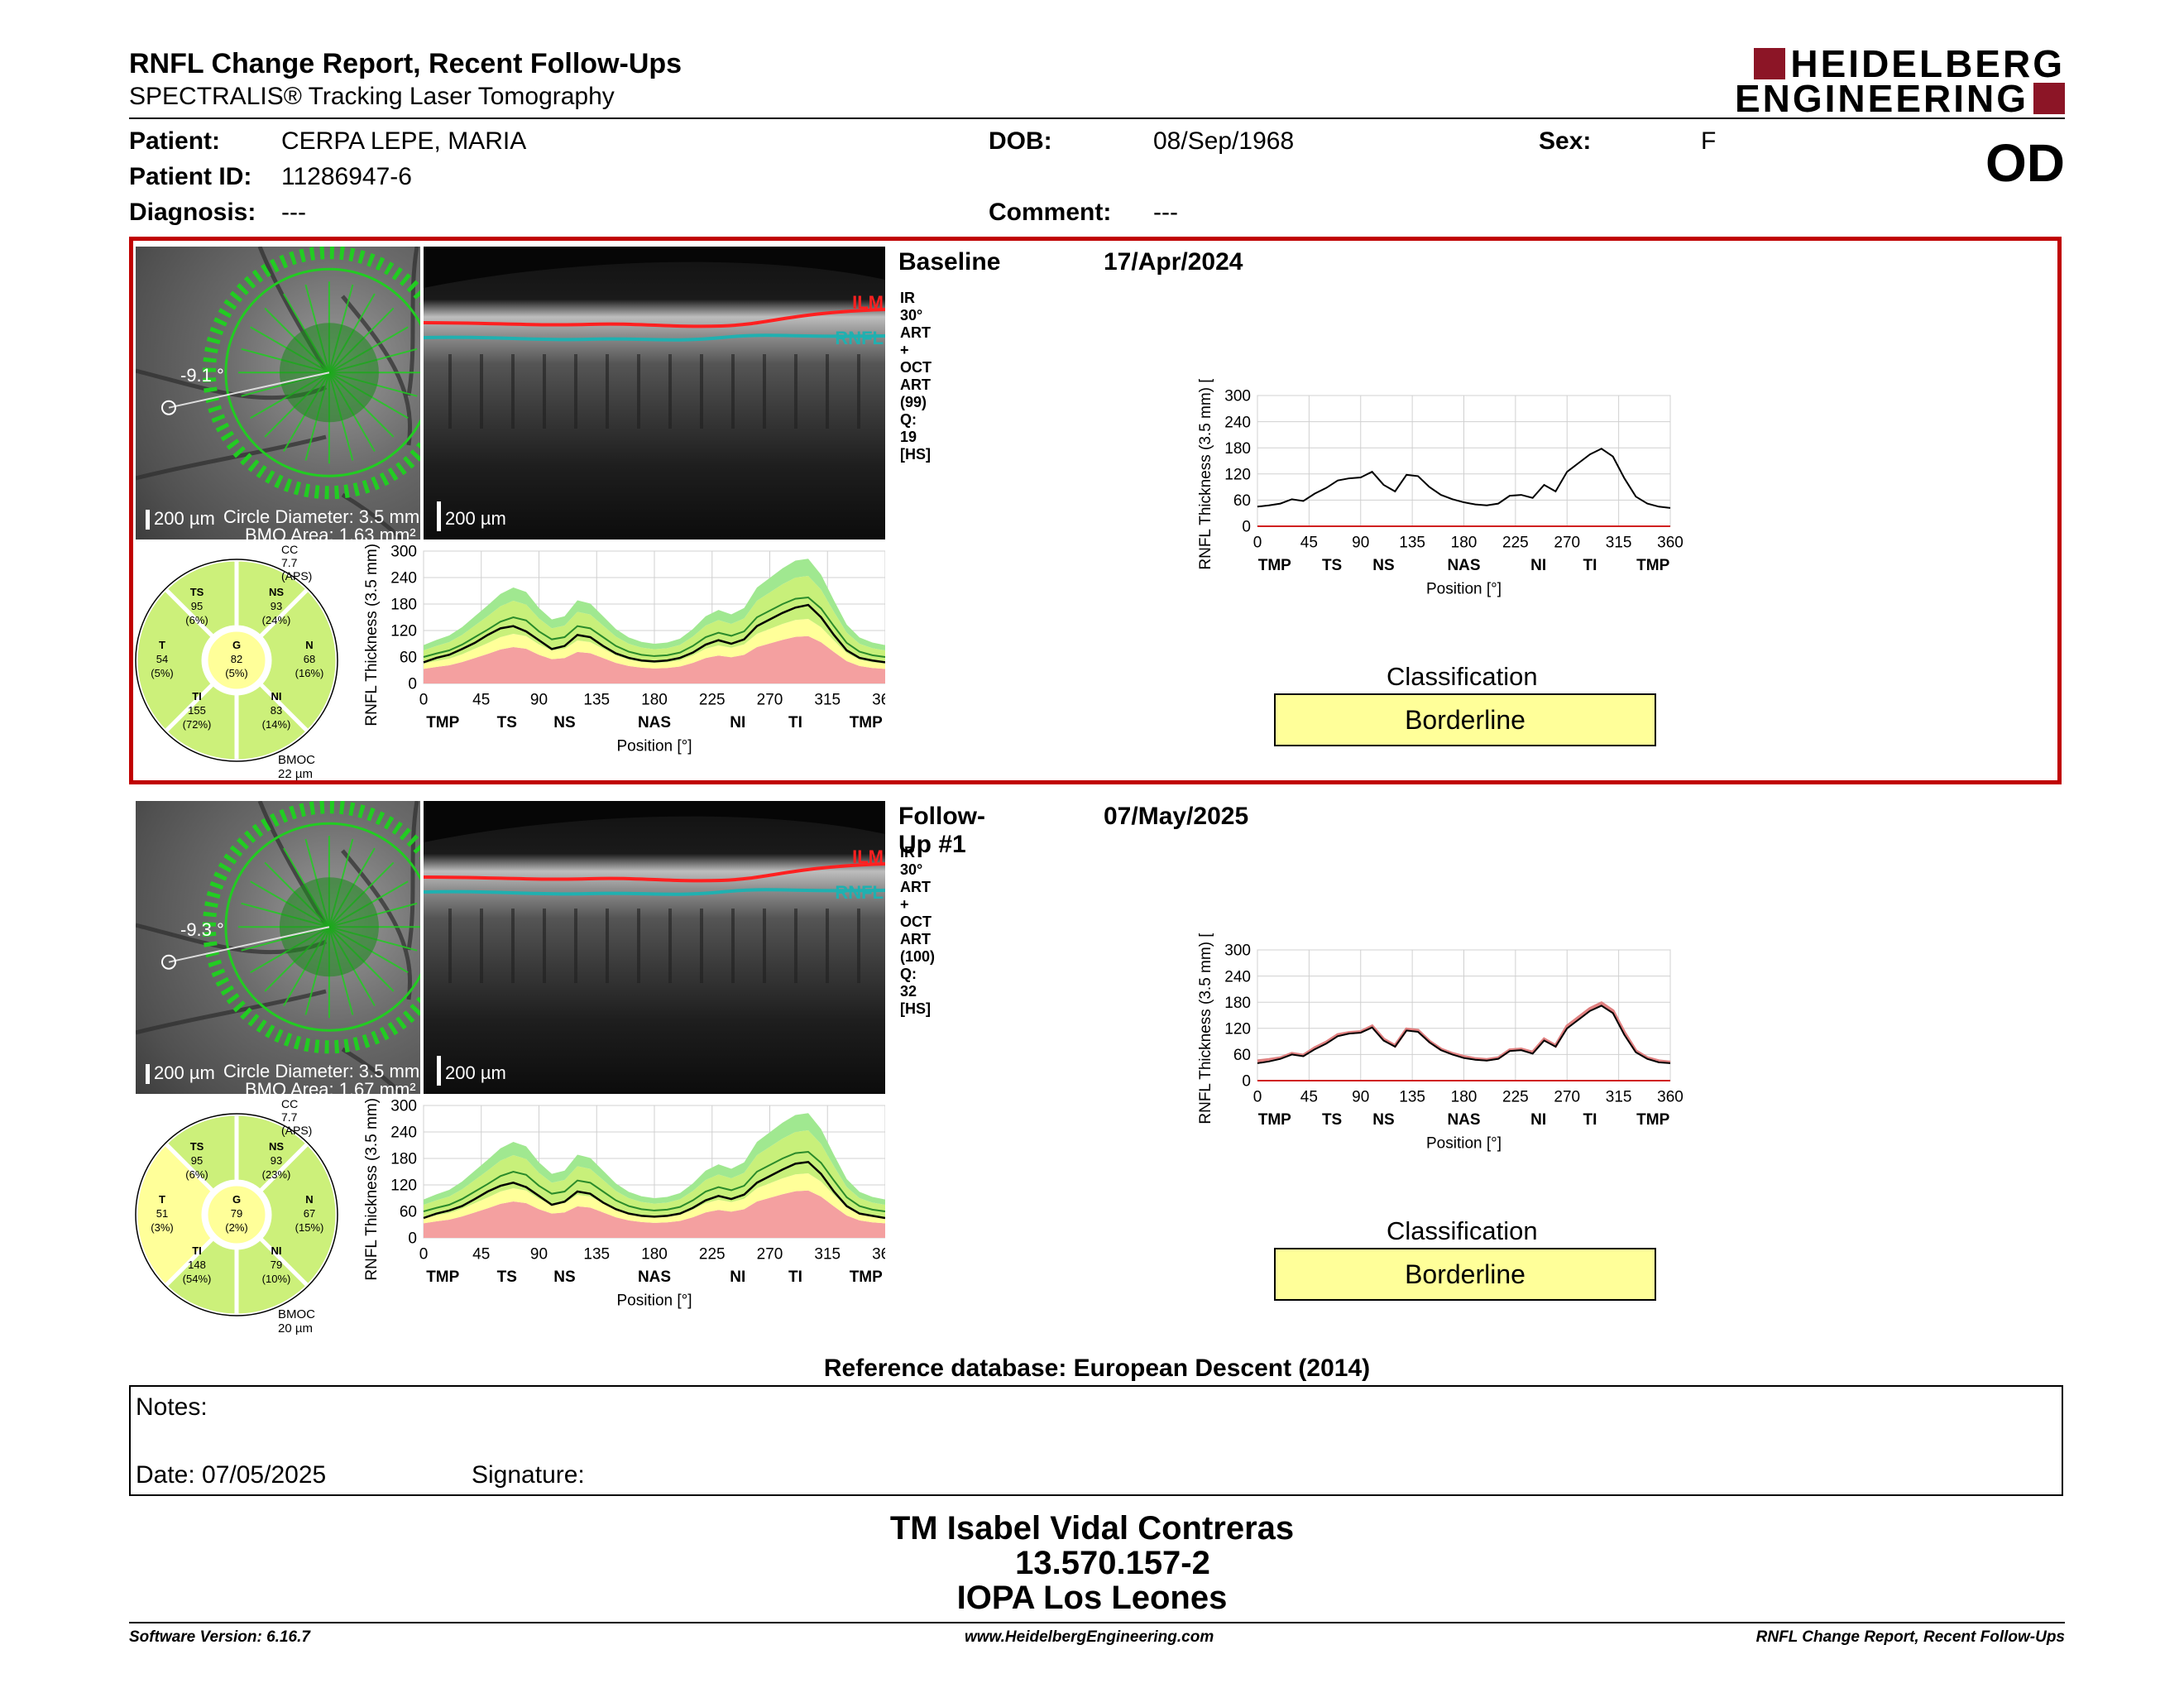  I want to click on y-tick-label: 0, so click(412, 684).